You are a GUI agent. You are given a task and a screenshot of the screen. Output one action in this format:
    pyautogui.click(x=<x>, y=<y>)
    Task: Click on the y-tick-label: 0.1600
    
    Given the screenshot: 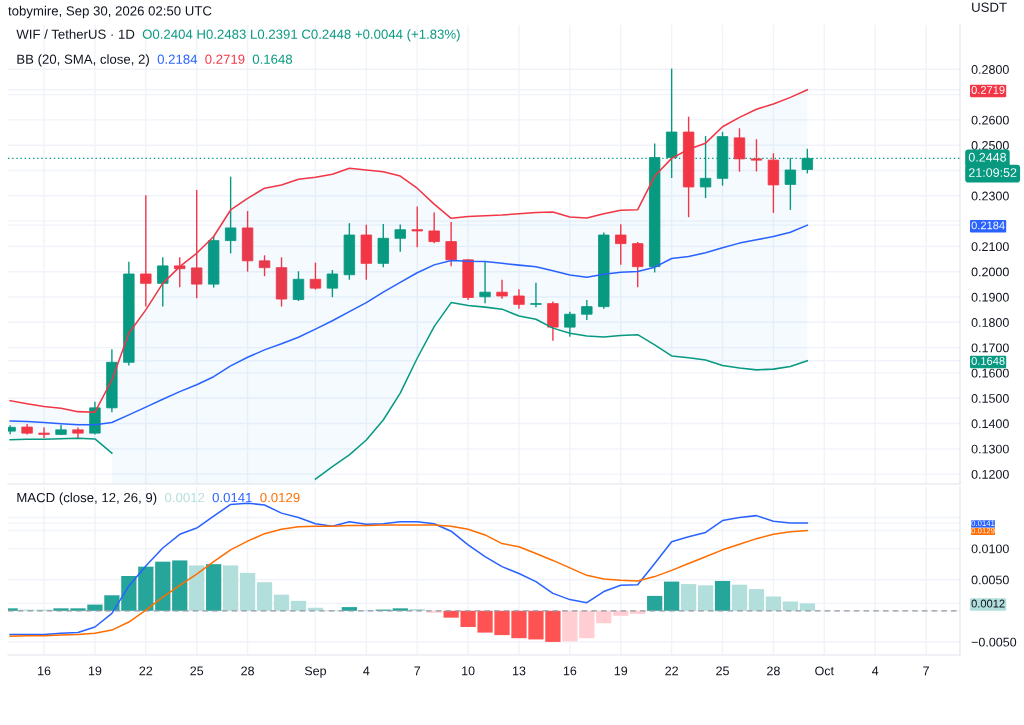 What is the action you would take?
    pyautogui.click(x=990, y=373)
    